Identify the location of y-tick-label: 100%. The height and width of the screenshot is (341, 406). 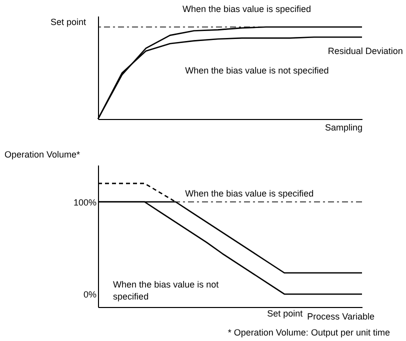
(84, 202).